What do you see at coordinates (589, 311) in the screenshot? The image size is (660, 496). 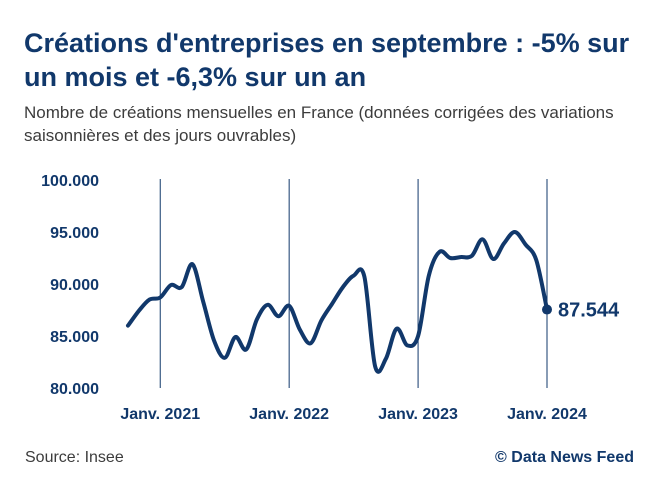 I see `end-value-label: 87.544` at bounding box center [589, 311].